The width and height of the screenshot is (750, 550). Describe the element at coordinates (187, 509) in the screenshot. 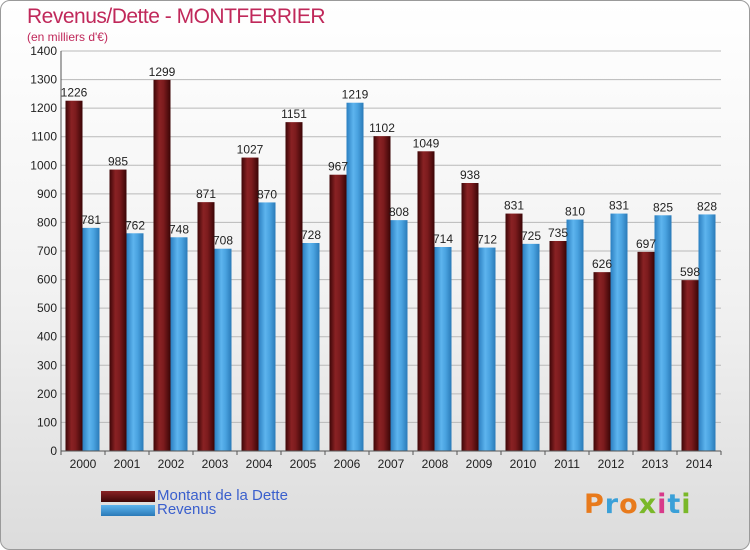

I see `legend-label-revenue: Revenus` at that location.